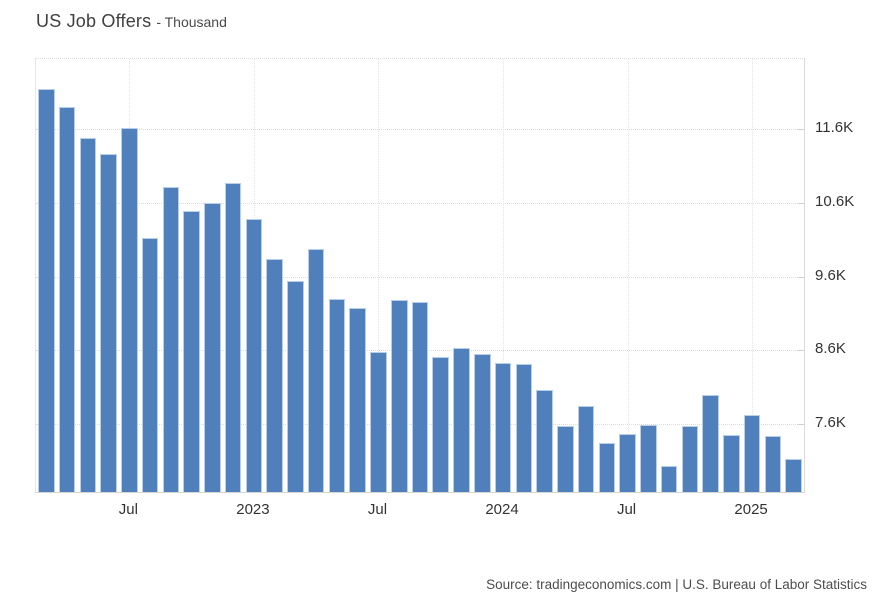 This screenshot has width=882, height=603. I want to click on x-axis-tick-label: 2023, so click(253, 509).